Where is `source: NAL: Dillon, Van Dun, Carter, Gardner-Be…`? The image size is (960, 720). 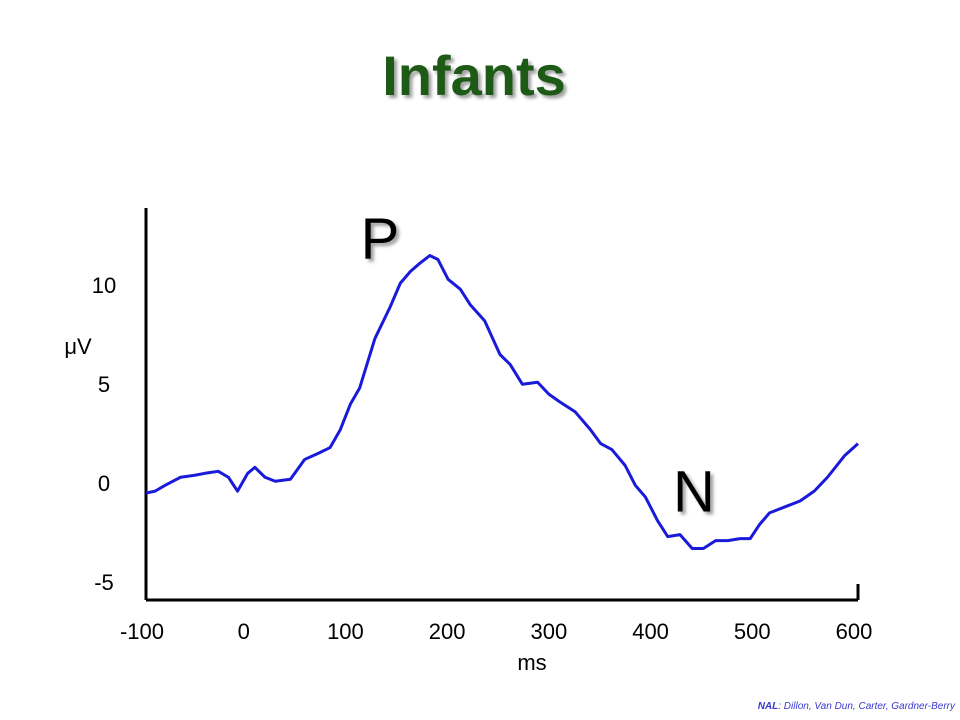 source: NAL: Dillon, Van Dun, Carter, Gardner-Be… is located at coordinates (857, 706).